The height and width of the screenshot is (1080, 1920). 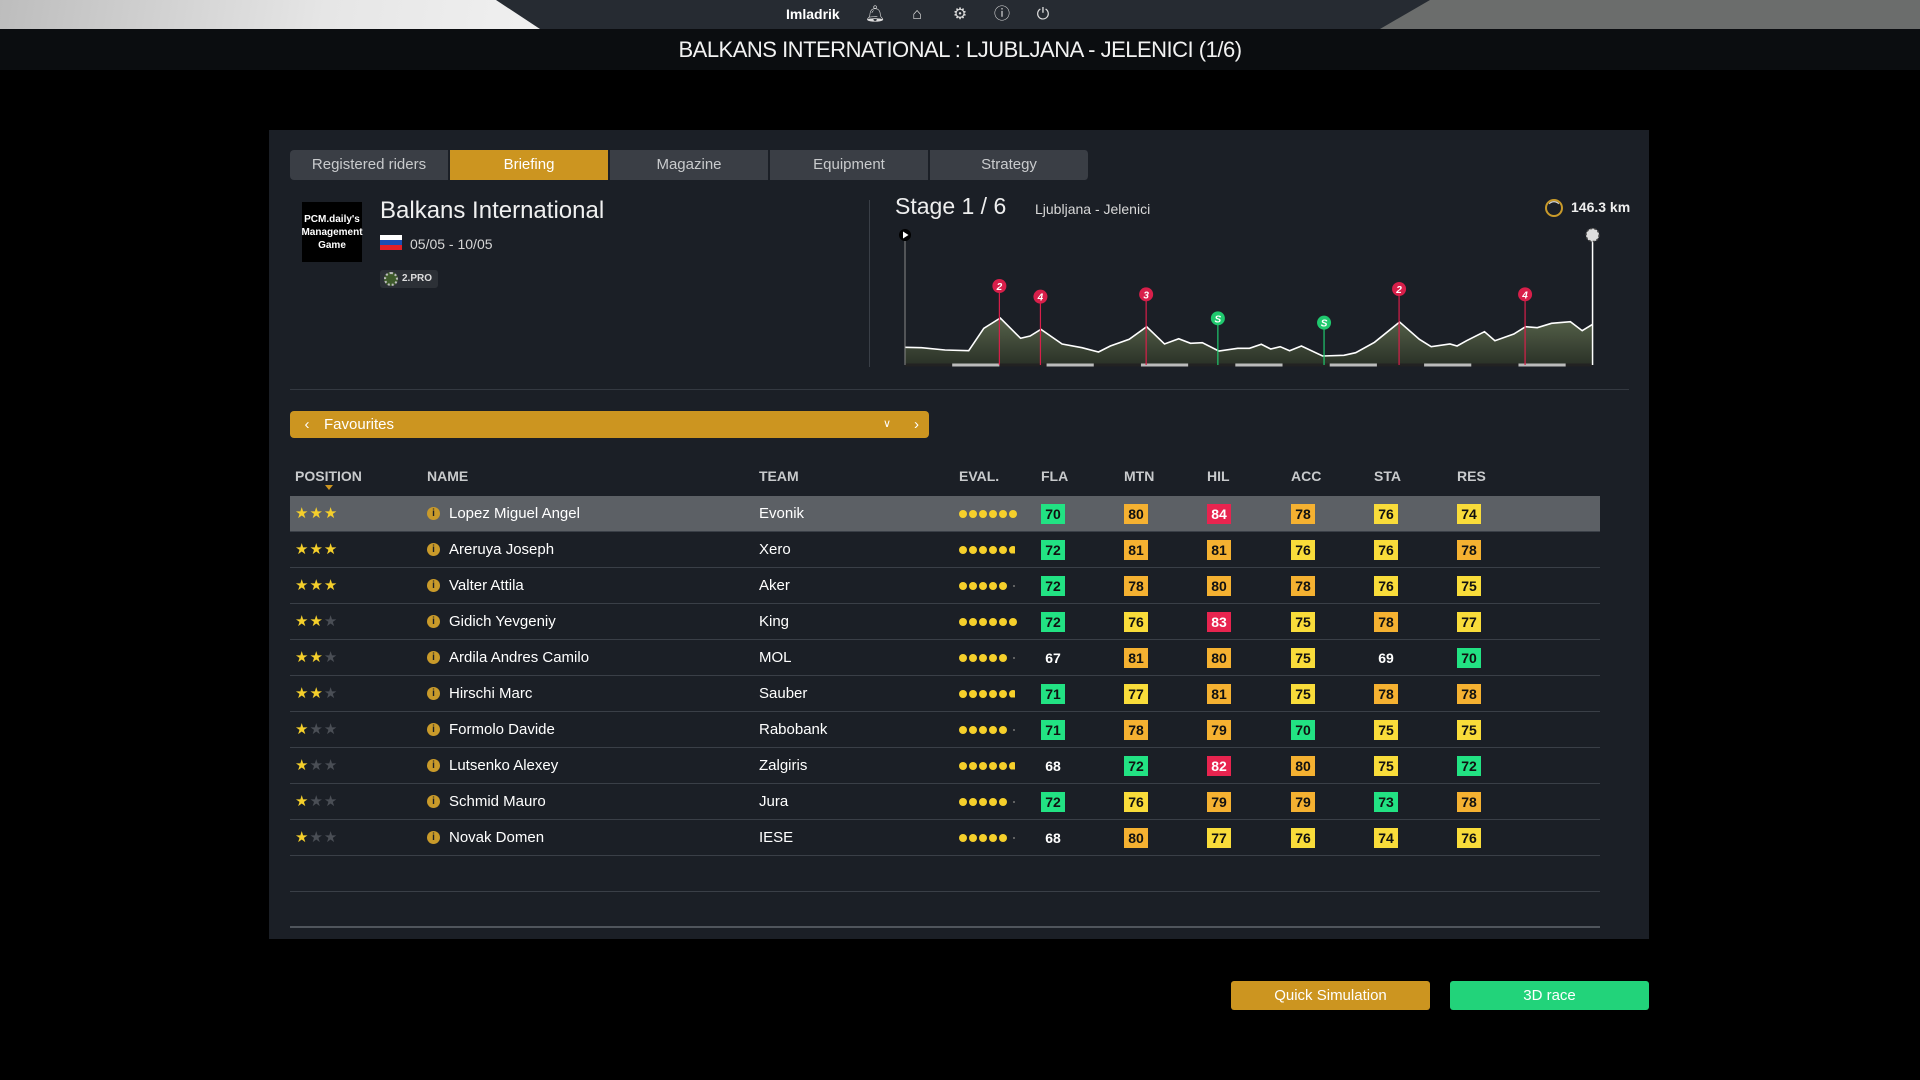 I want to click on header-res: RES, so click(x=1471, y=476).